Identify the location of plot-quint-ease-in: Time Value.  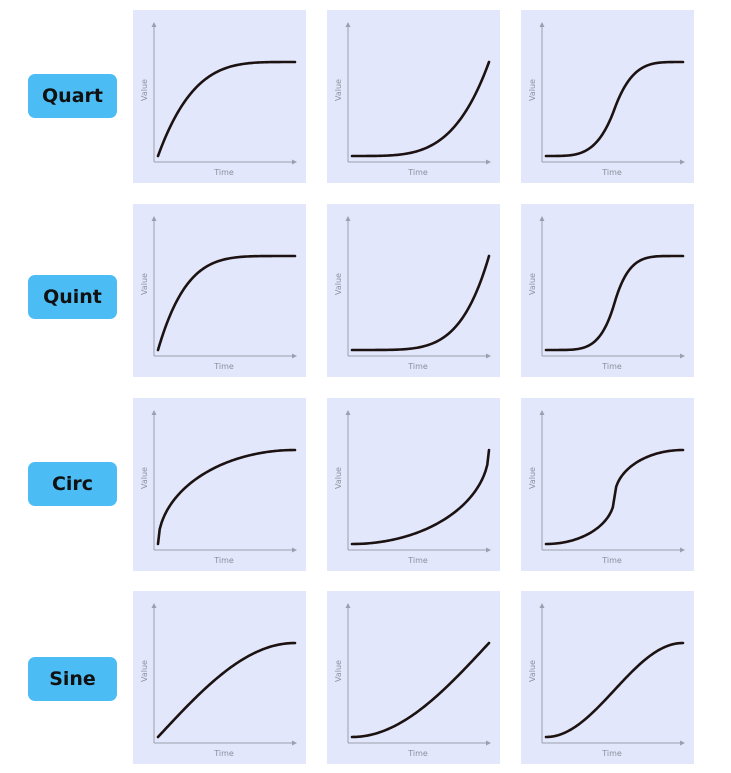
(413, 290).